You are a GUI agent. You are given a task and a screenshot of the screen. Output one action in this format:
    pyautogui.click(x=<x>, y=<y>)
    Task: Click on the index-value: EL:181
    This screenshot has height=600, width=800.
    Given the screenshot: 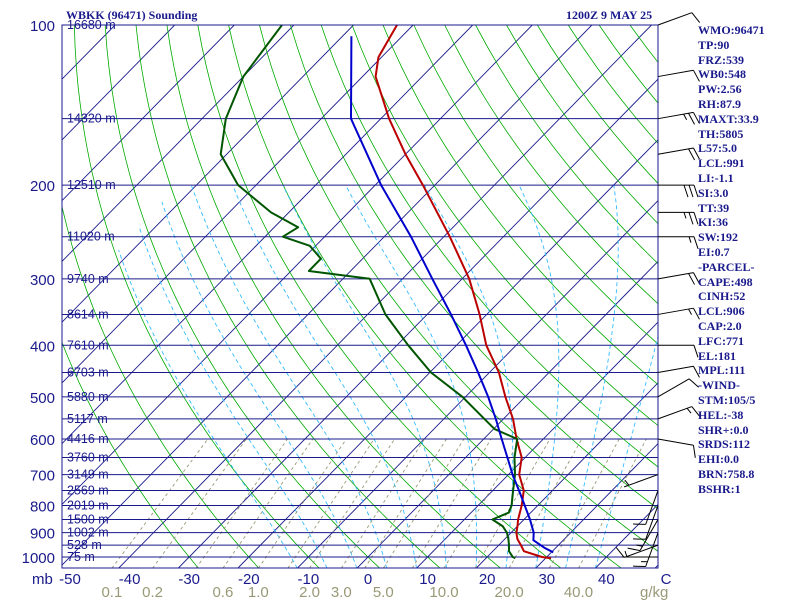 What is the action you would take?
    pyautogui.click(x=717, y=355)
    